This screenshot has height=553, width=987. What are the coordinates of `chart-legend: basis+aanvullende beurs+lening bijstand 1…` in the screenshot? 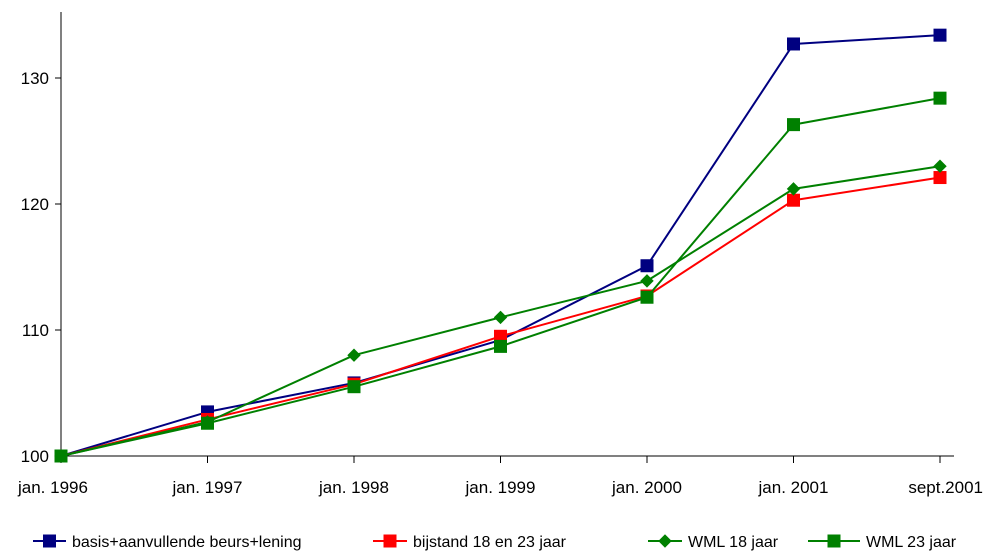 It's located at (495, 542).